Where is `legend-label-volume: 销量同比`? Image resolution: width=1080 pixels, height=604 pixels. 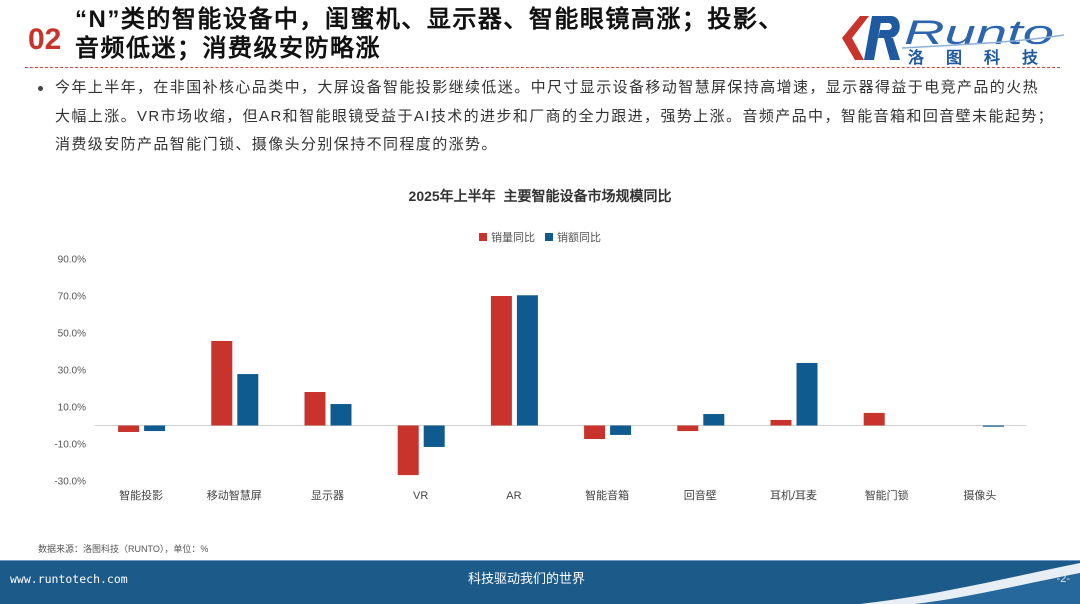
legend-label-volume: 销量同比 is located at coordinates (513, 238).